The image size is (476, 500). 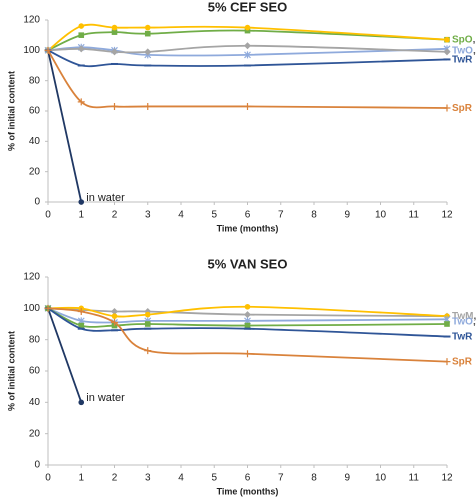 I want to click on series-name: TwM, so click(x=462, y=316).